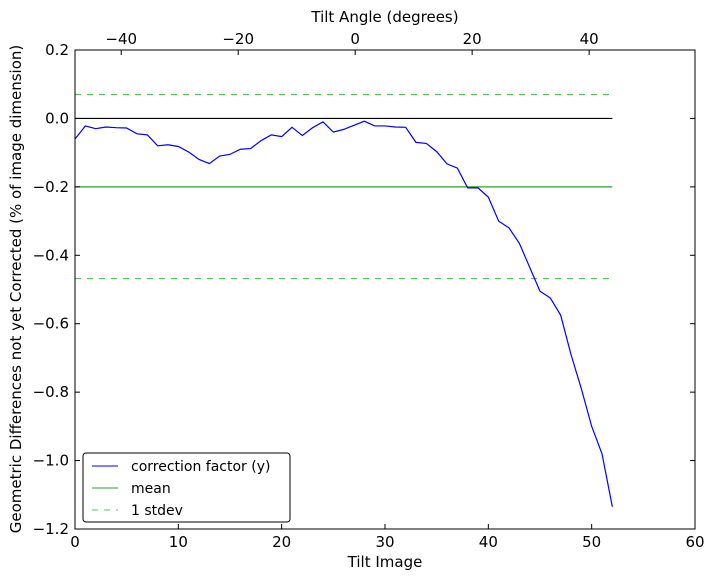 This screenshot has height=583, width=714. I want to click on top-x-axis-label: Tilt Angle (degrees), so click(384, 17).